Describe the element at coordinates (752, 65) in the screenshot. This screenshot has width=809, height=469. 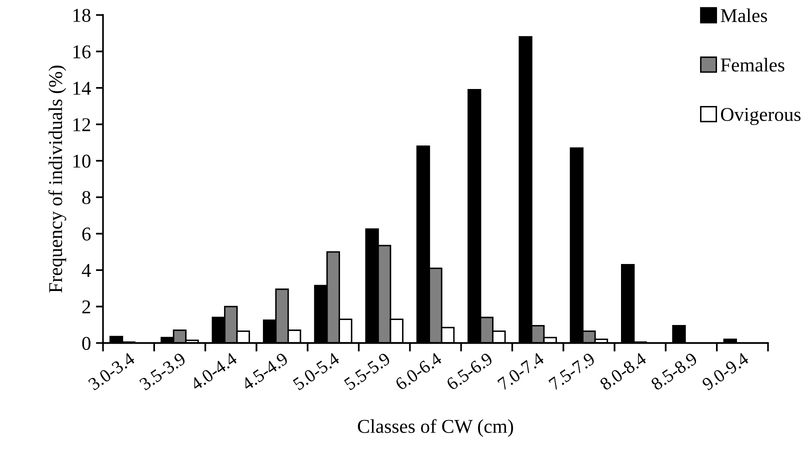
I see `legend-label: Females` at that location.